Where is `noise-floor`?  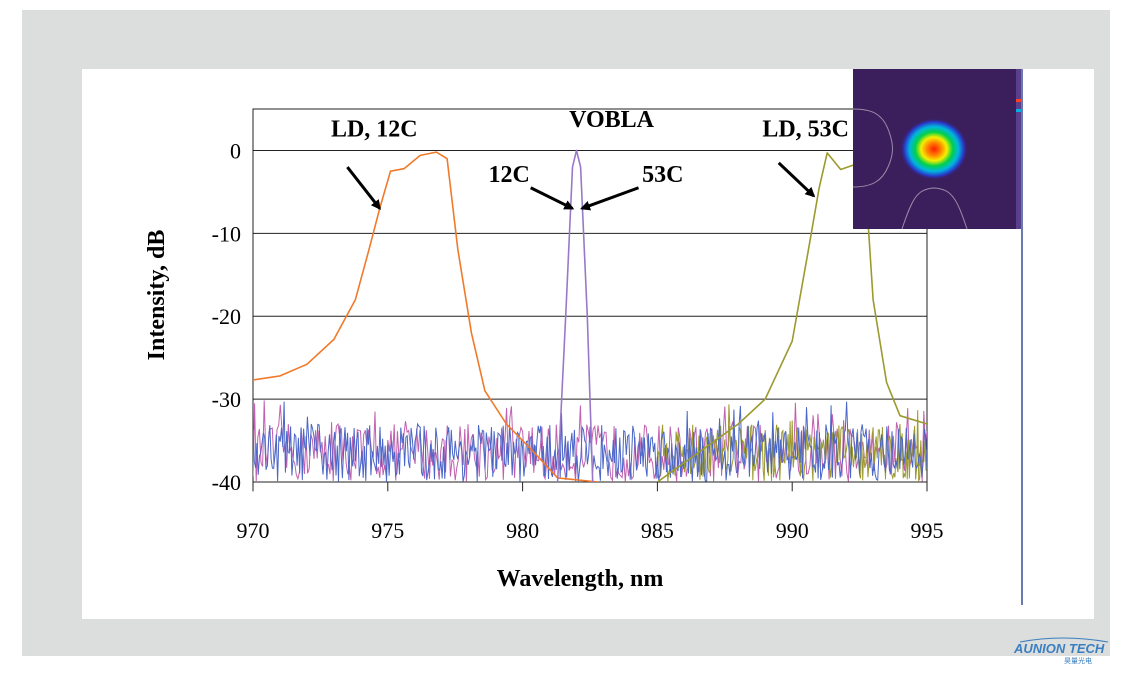
noise-floor is located at coordinates (590, 441).